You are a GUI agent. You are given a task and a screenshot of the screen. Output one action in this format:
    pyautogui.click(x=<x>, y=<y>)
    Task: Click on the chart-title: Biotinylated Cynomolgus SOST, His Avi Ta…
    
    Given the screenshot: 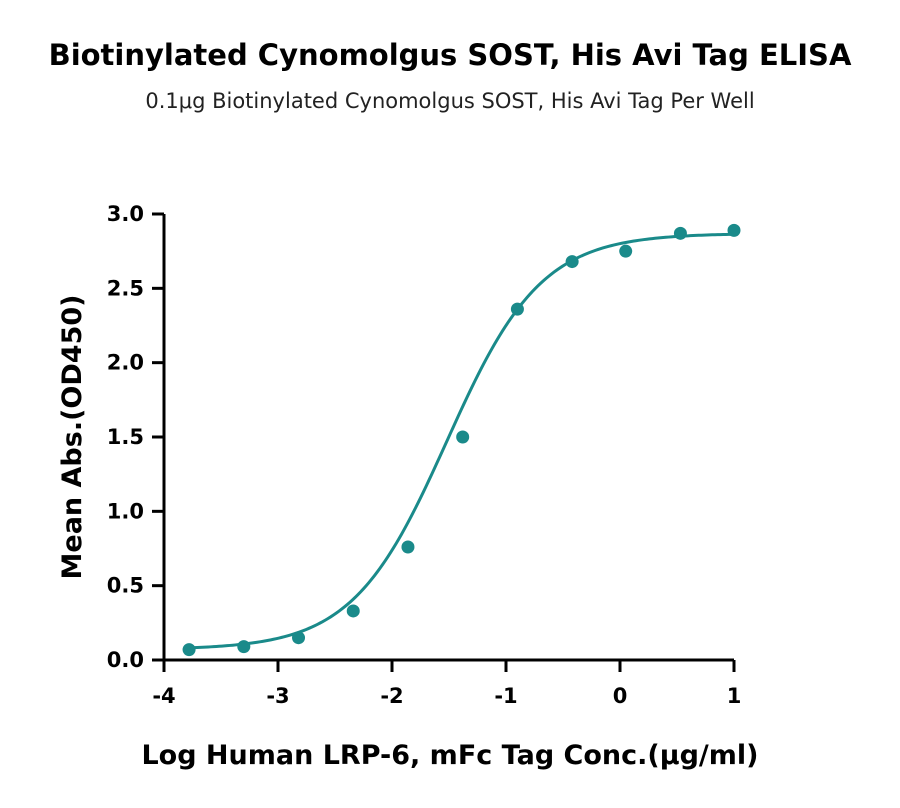 What is the action you would take?
    pyautogui.click(x=450, y=55)
    